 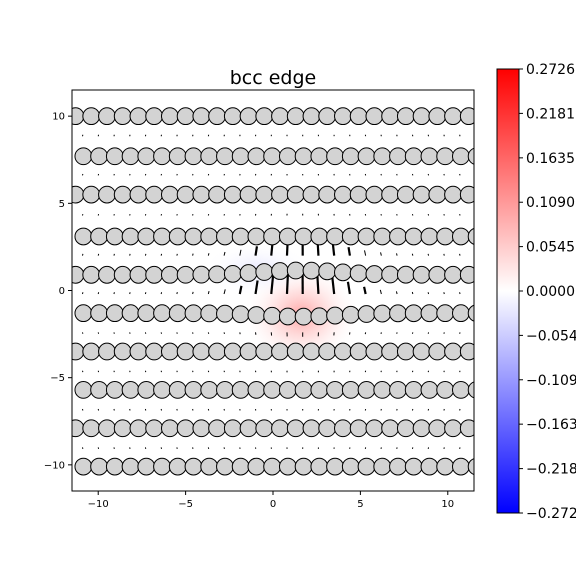 What do you see at coordinates (98, 504) in the screenshot?
I see `x-tick-label: −10` at bounding box center [98, 504].